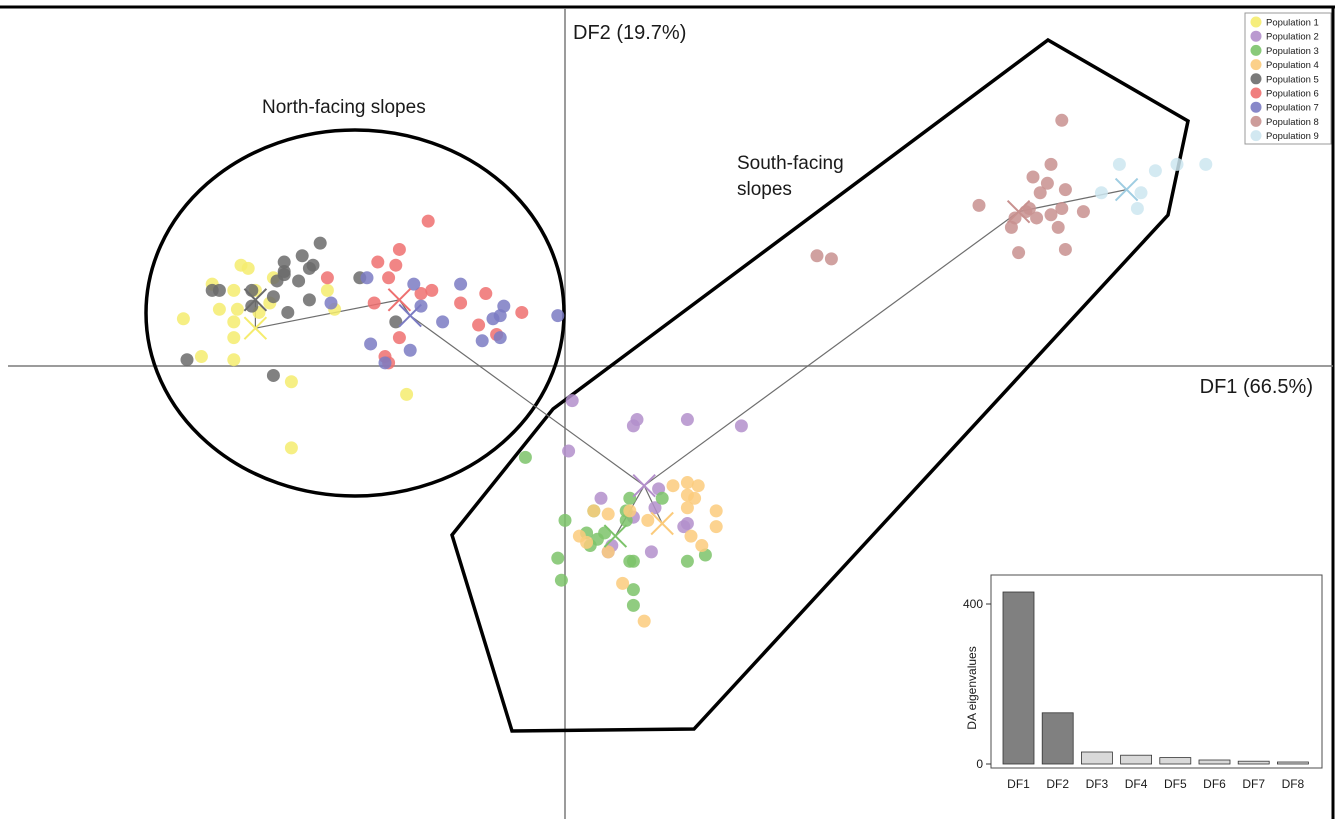 This screenshot has height=819, width=1335. I want to click on legend-label: Population 1, so click(1292, 23).